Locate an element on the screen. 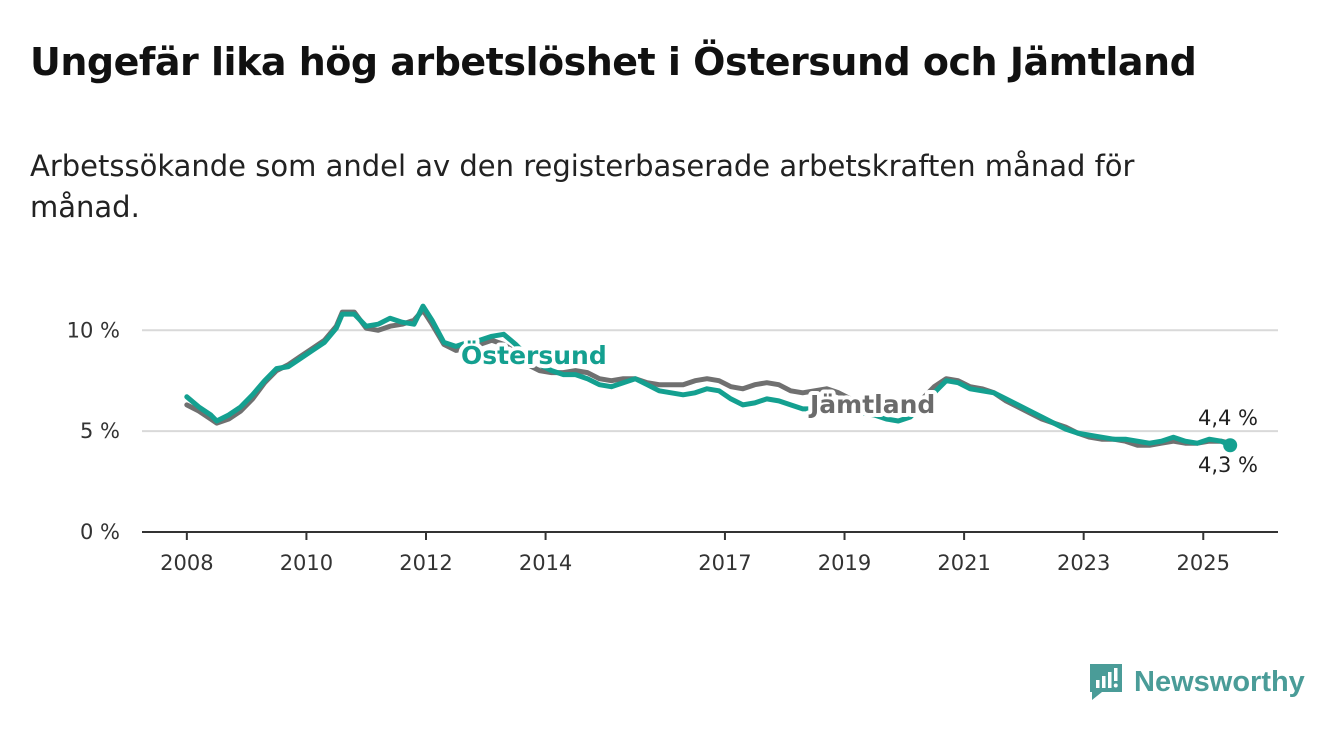 The width and height of the screenshot is (1340, 734). series-label: Jämtland is located at coordinates (871, 404).